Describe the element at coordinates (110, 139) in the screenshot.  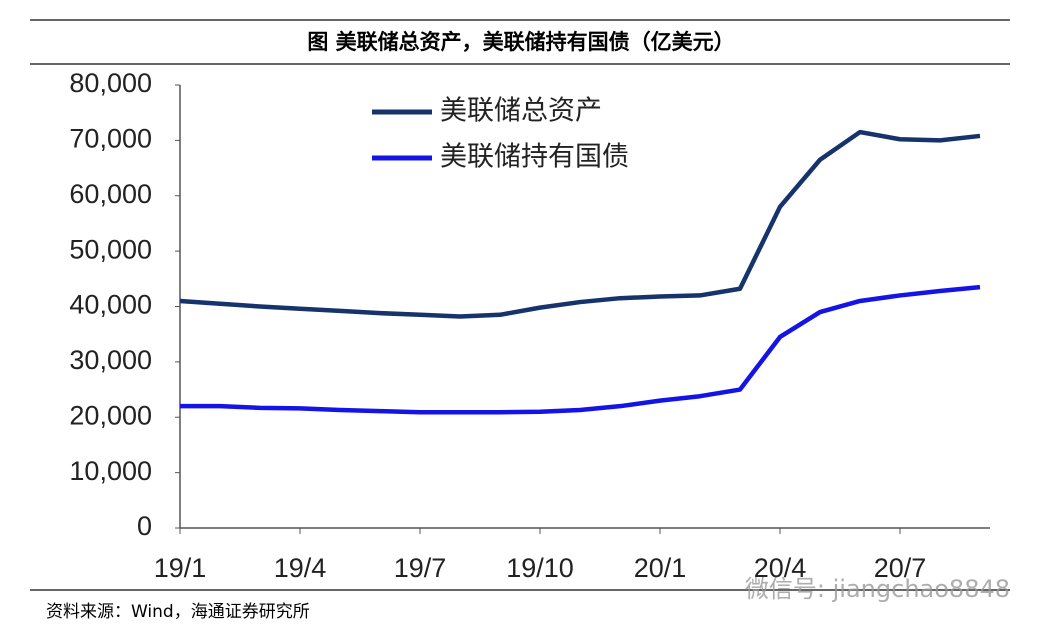
I see `y-tick-label: 70,000` at that location.